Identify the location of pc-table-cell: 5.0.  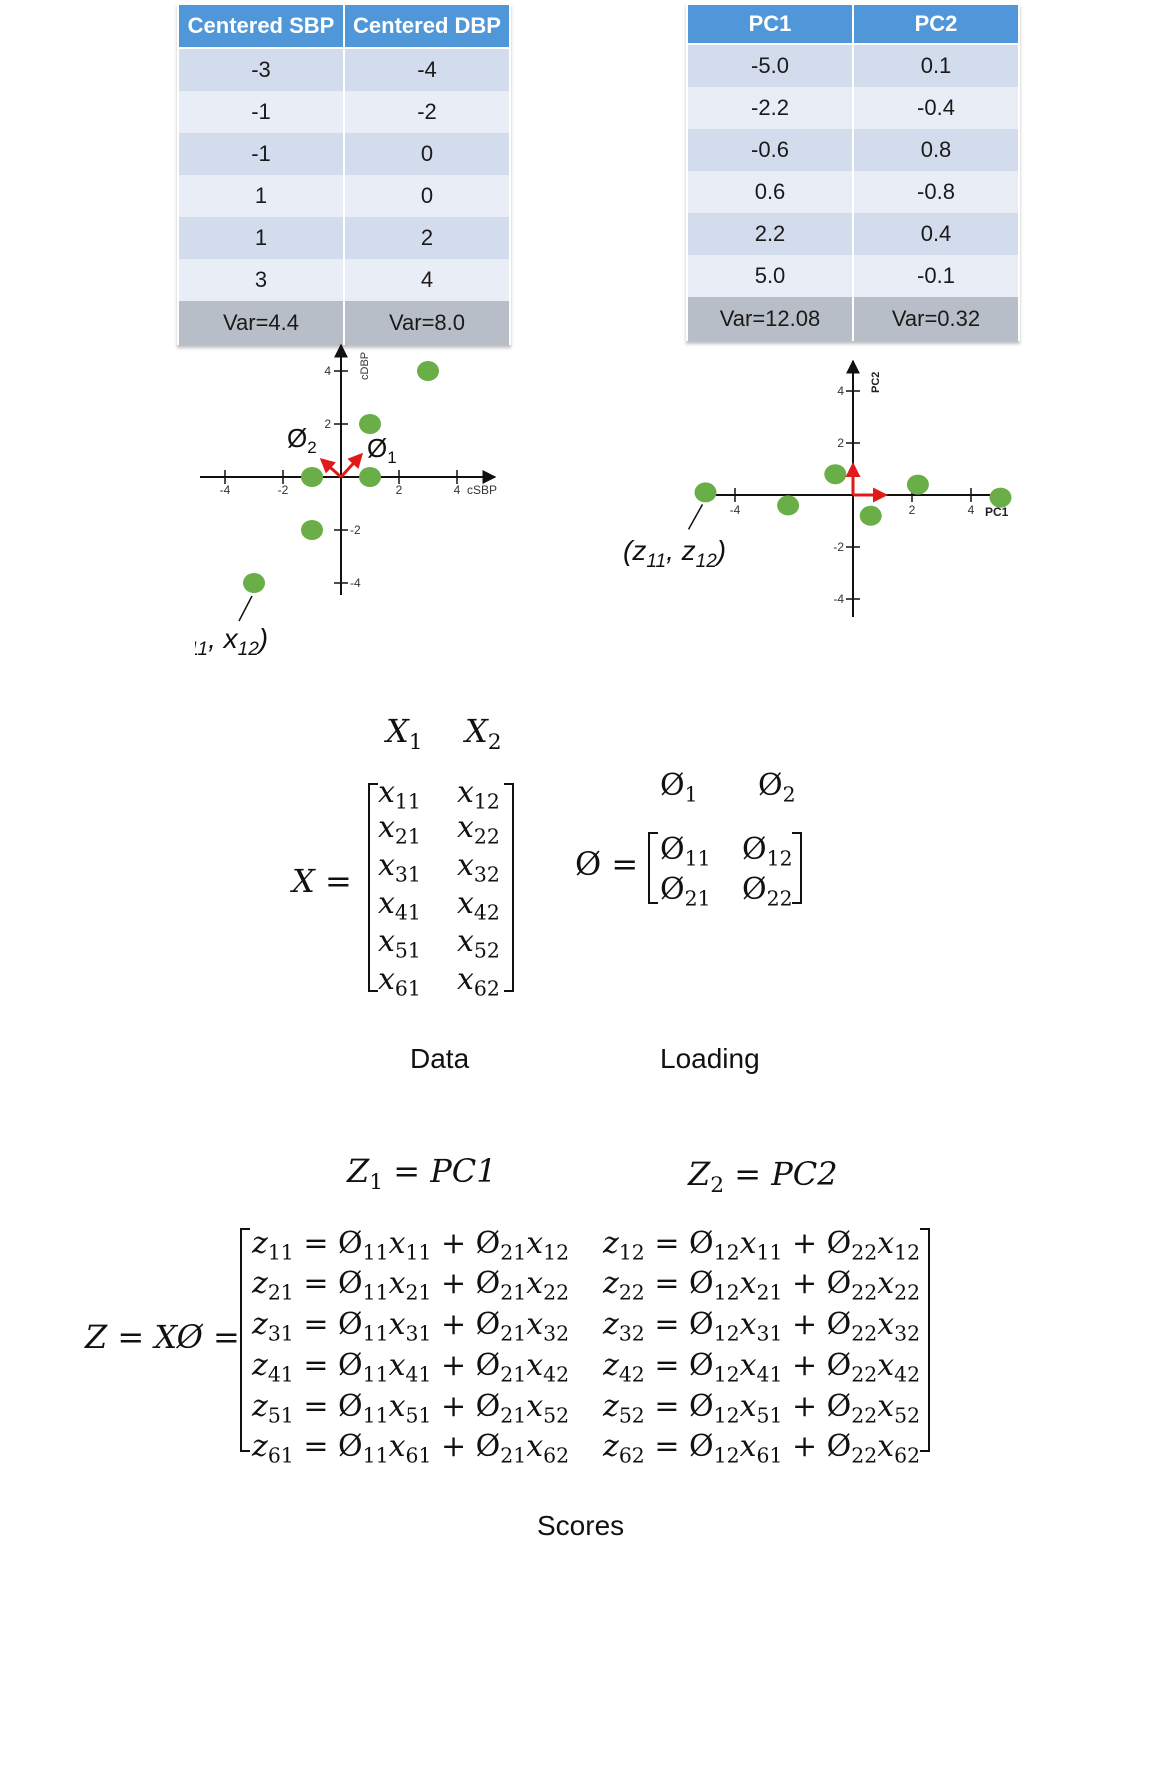
(770, 276).